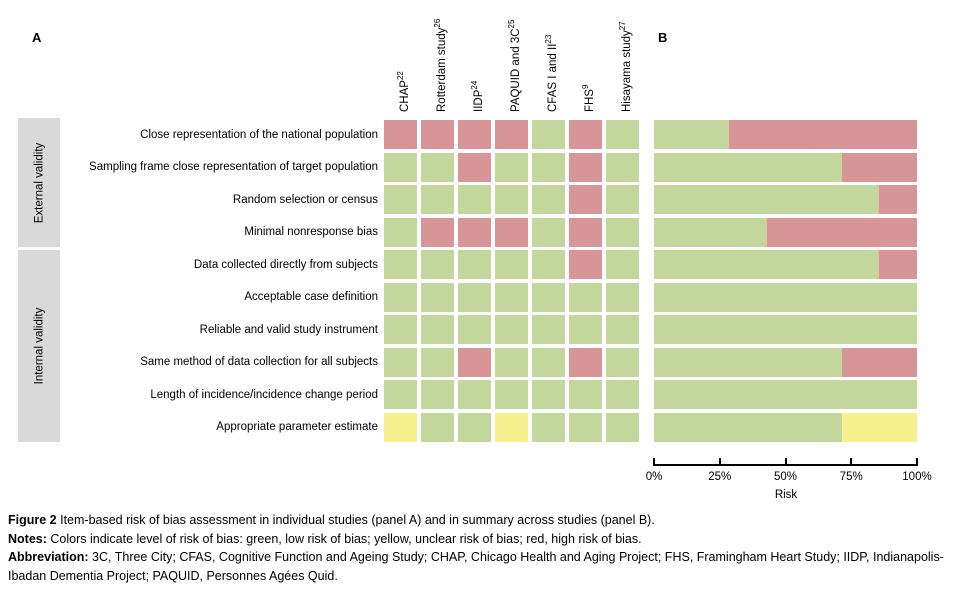  Describe the element at coordinates (548, 39) in the screenshot. I see `study-reference-number: 23` at that location.